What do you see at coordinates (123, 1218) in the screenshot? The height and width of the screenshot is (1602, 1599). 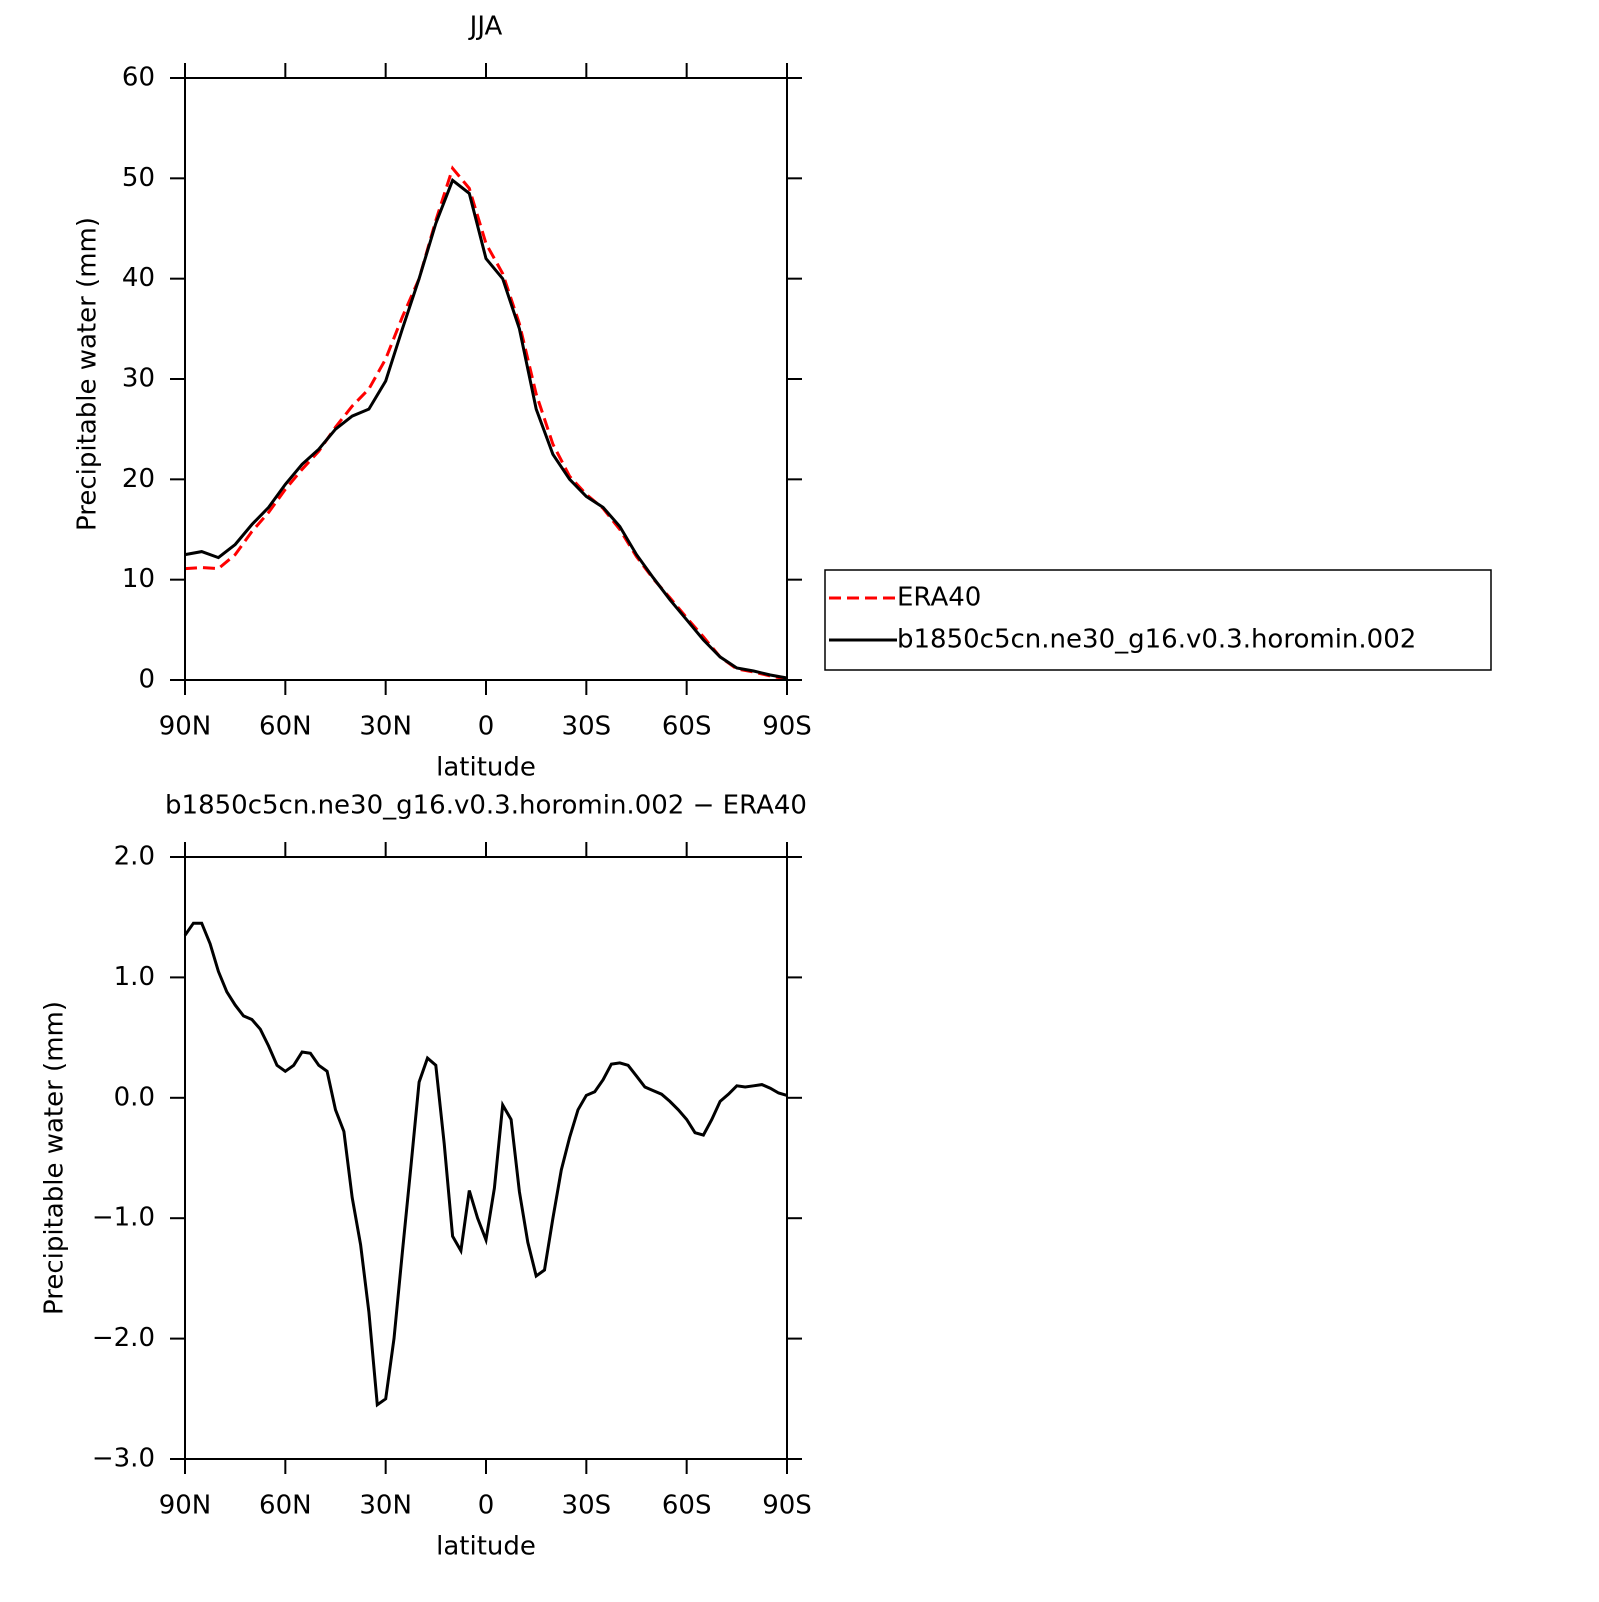 I see `y-tick-label: −1.0` at bounding box center [123, 1218].